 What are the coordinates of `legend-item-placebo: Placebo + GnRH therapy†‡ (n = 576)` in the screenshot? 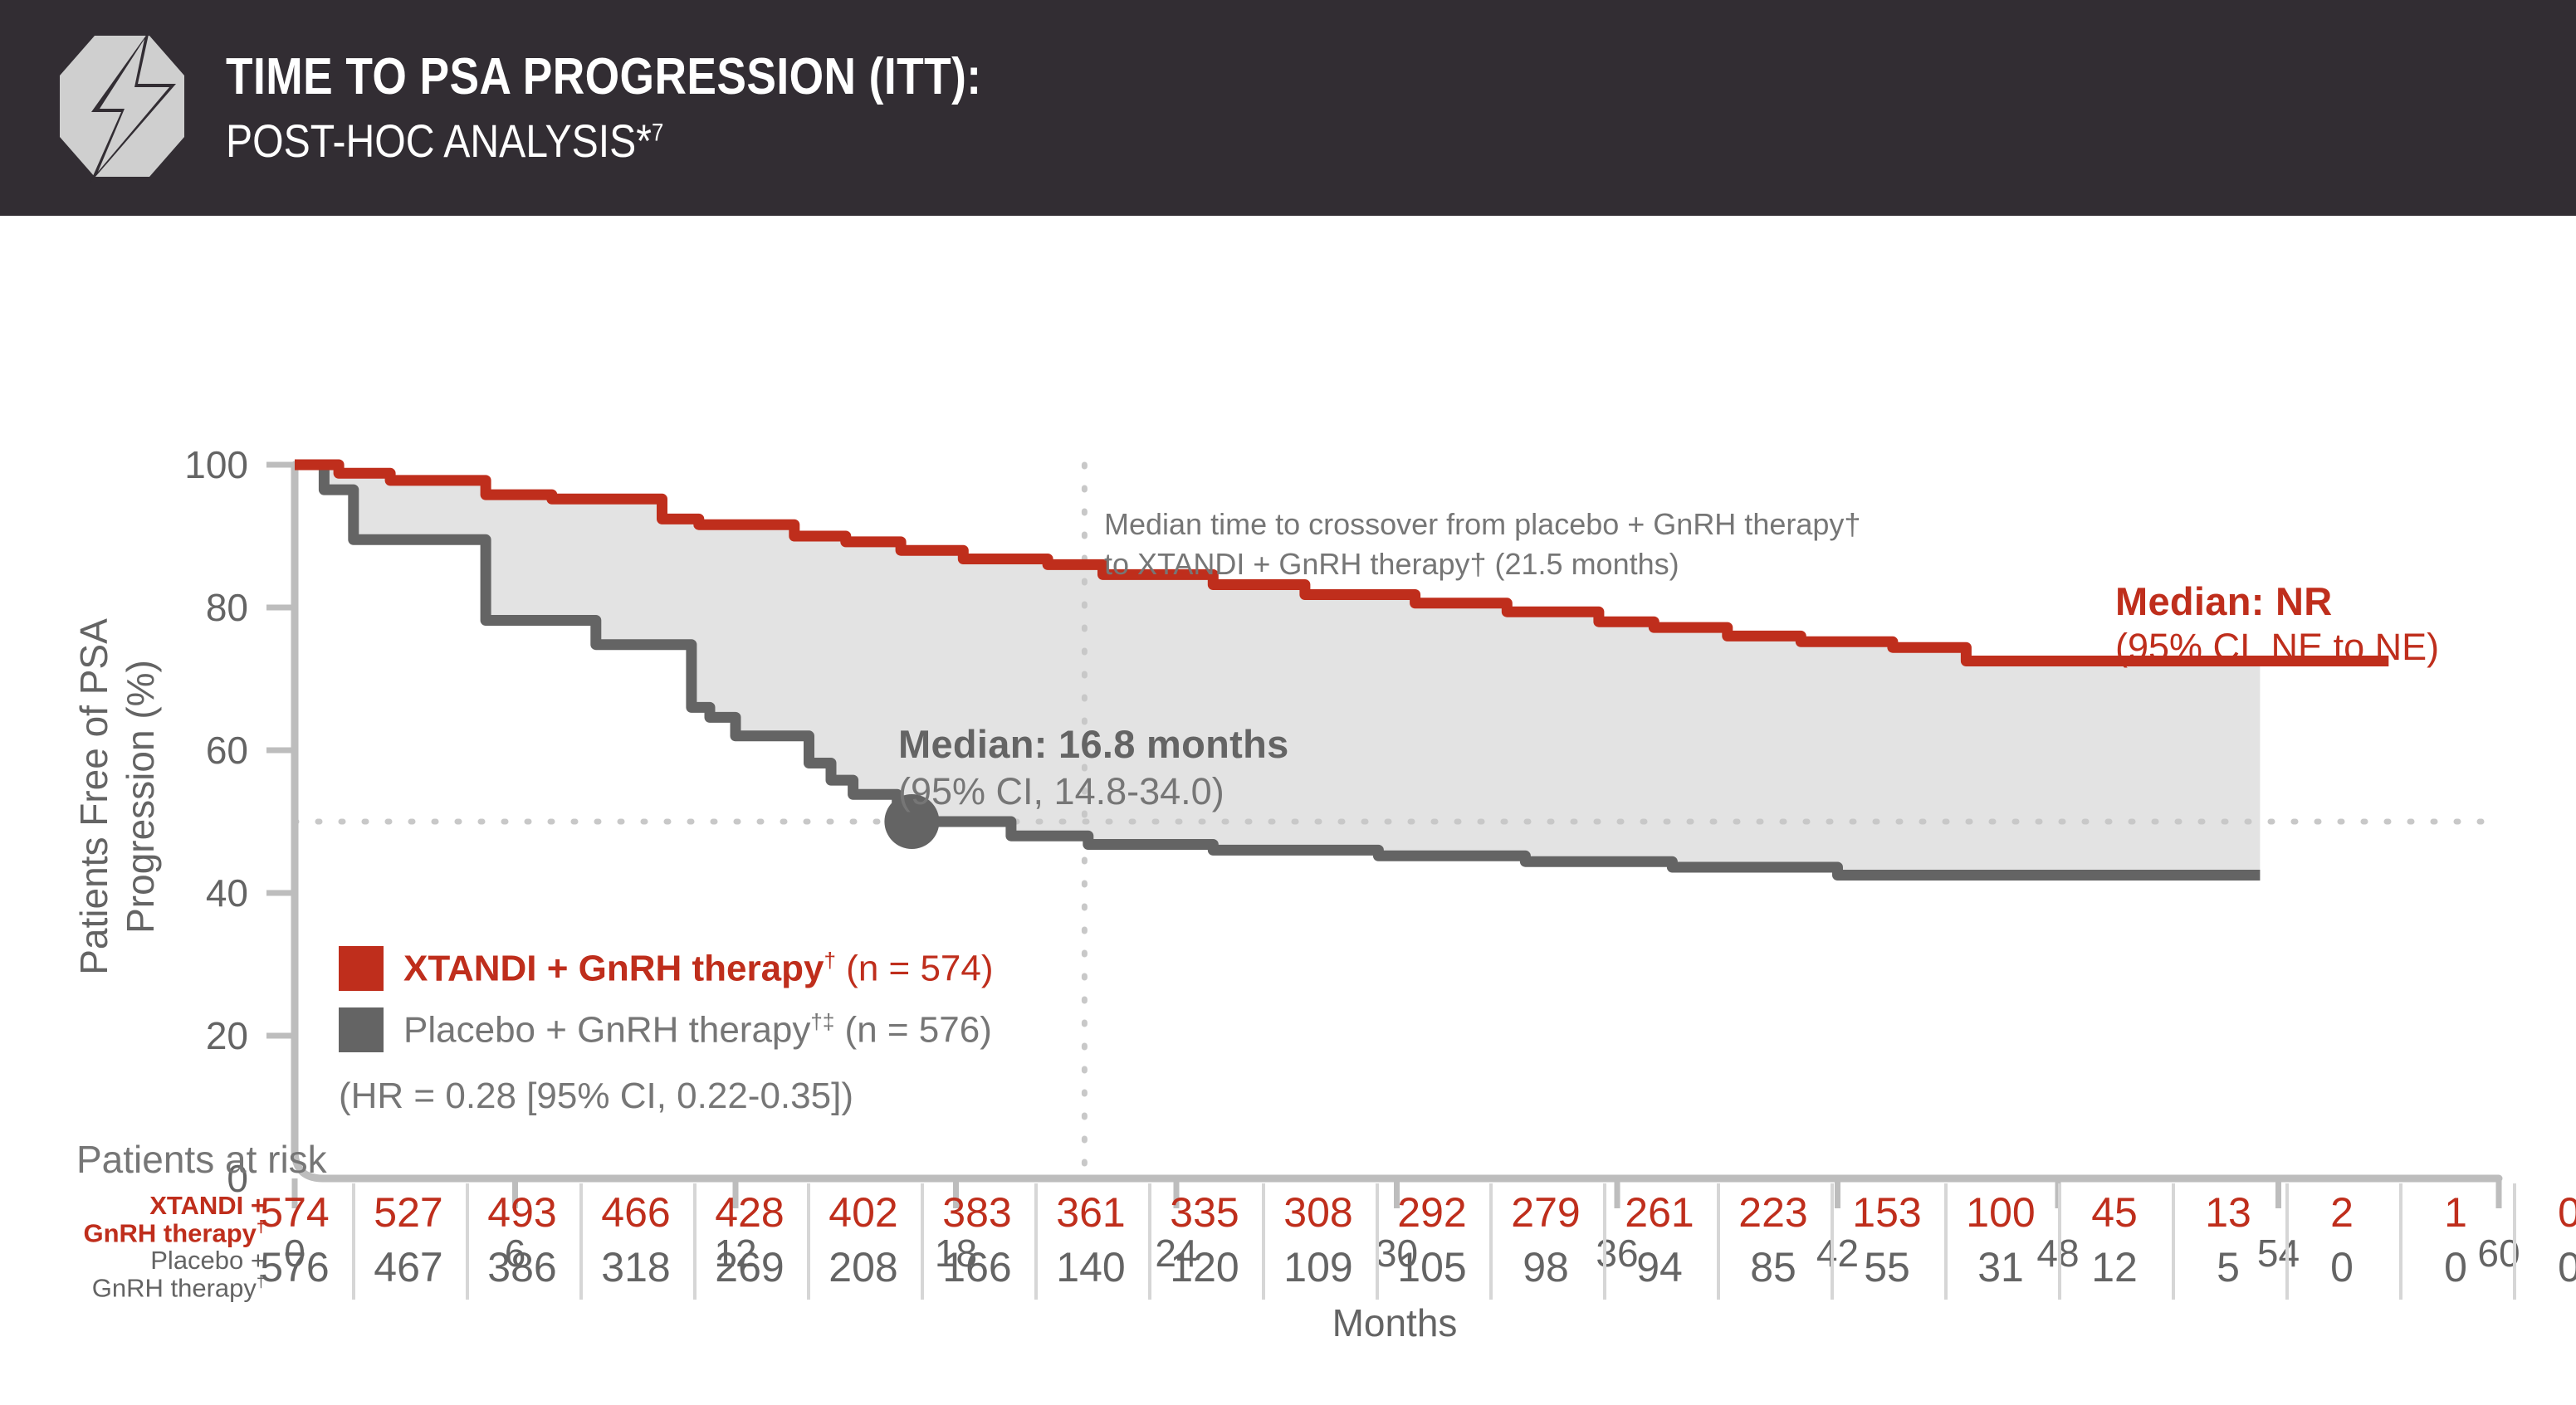 It's located at (666, 1029).